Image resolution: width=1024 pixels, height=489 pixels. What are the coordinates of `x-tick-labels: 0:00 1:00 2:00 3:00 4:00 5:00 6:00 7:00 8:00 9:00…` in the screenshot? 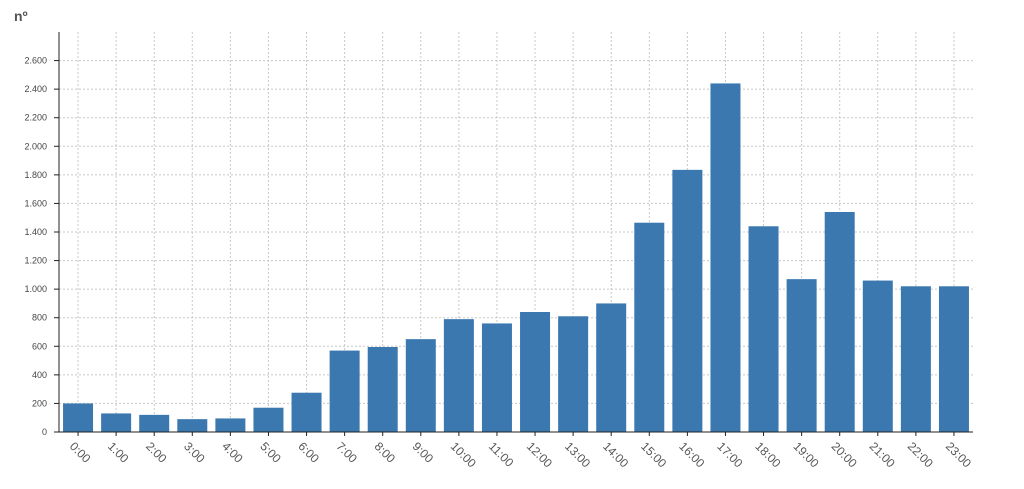 It's located at (520, 451).